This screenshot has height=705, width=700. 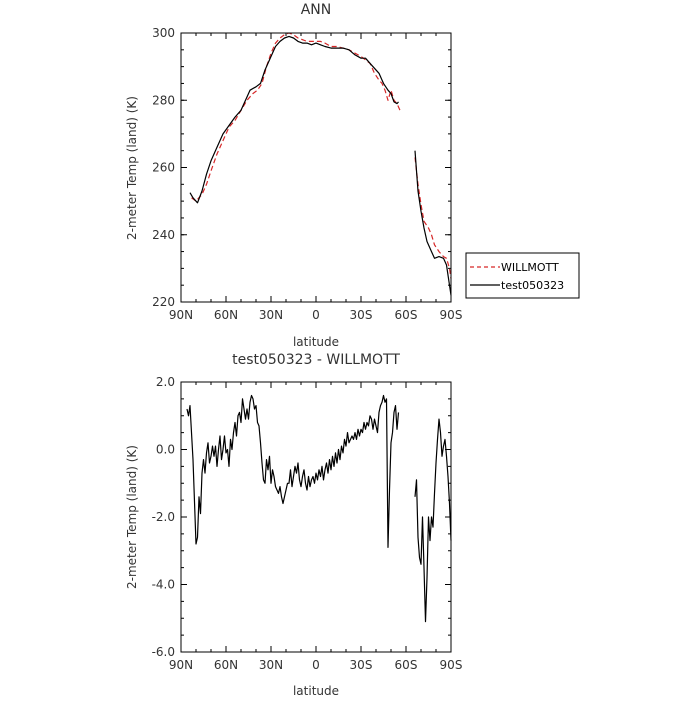 I want to click on bottom-x-tick-label: 0, so click(x=316, y=665).